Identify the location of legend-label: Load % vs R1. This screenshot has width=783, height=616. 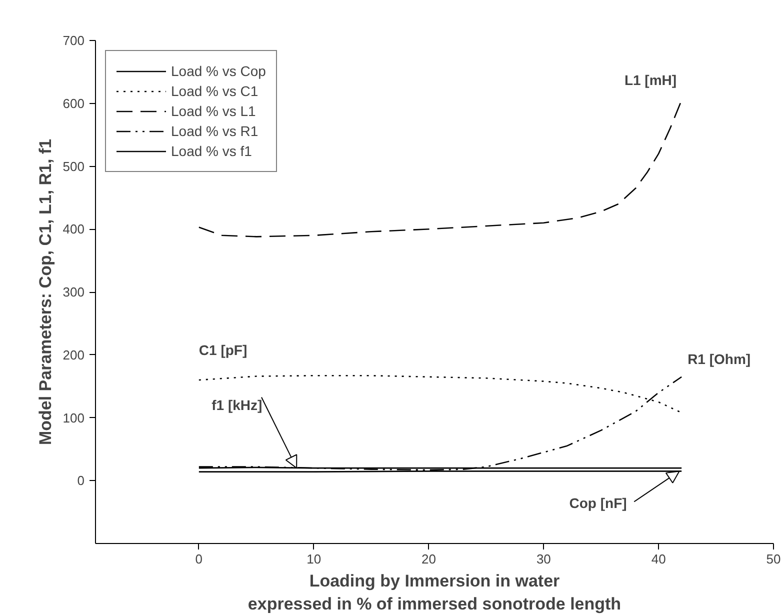
(214, 131).